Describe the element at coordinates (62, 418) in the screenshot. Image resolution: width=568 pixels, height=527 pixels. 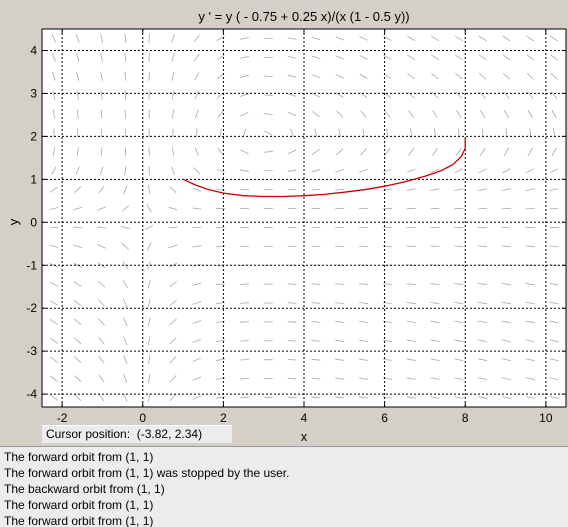
I see `x-tick-label: -2` at that location.